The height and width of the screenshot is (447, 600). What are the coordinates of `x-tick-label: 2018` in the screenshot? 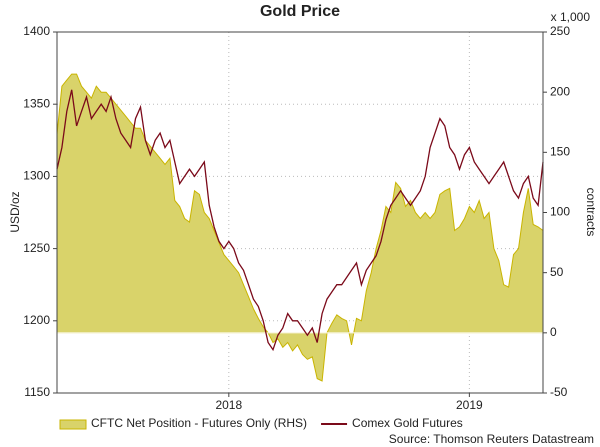 It's located at (228, 405).